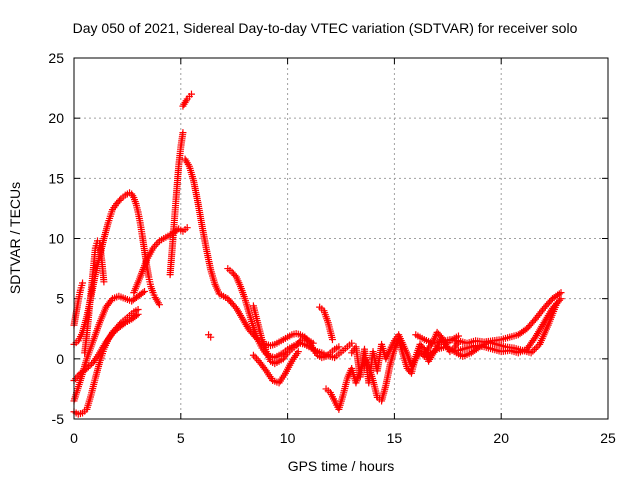 The height and width of the screenshot is (480, 640). I want to click on x-tick-label: 15, so click(395, 438).